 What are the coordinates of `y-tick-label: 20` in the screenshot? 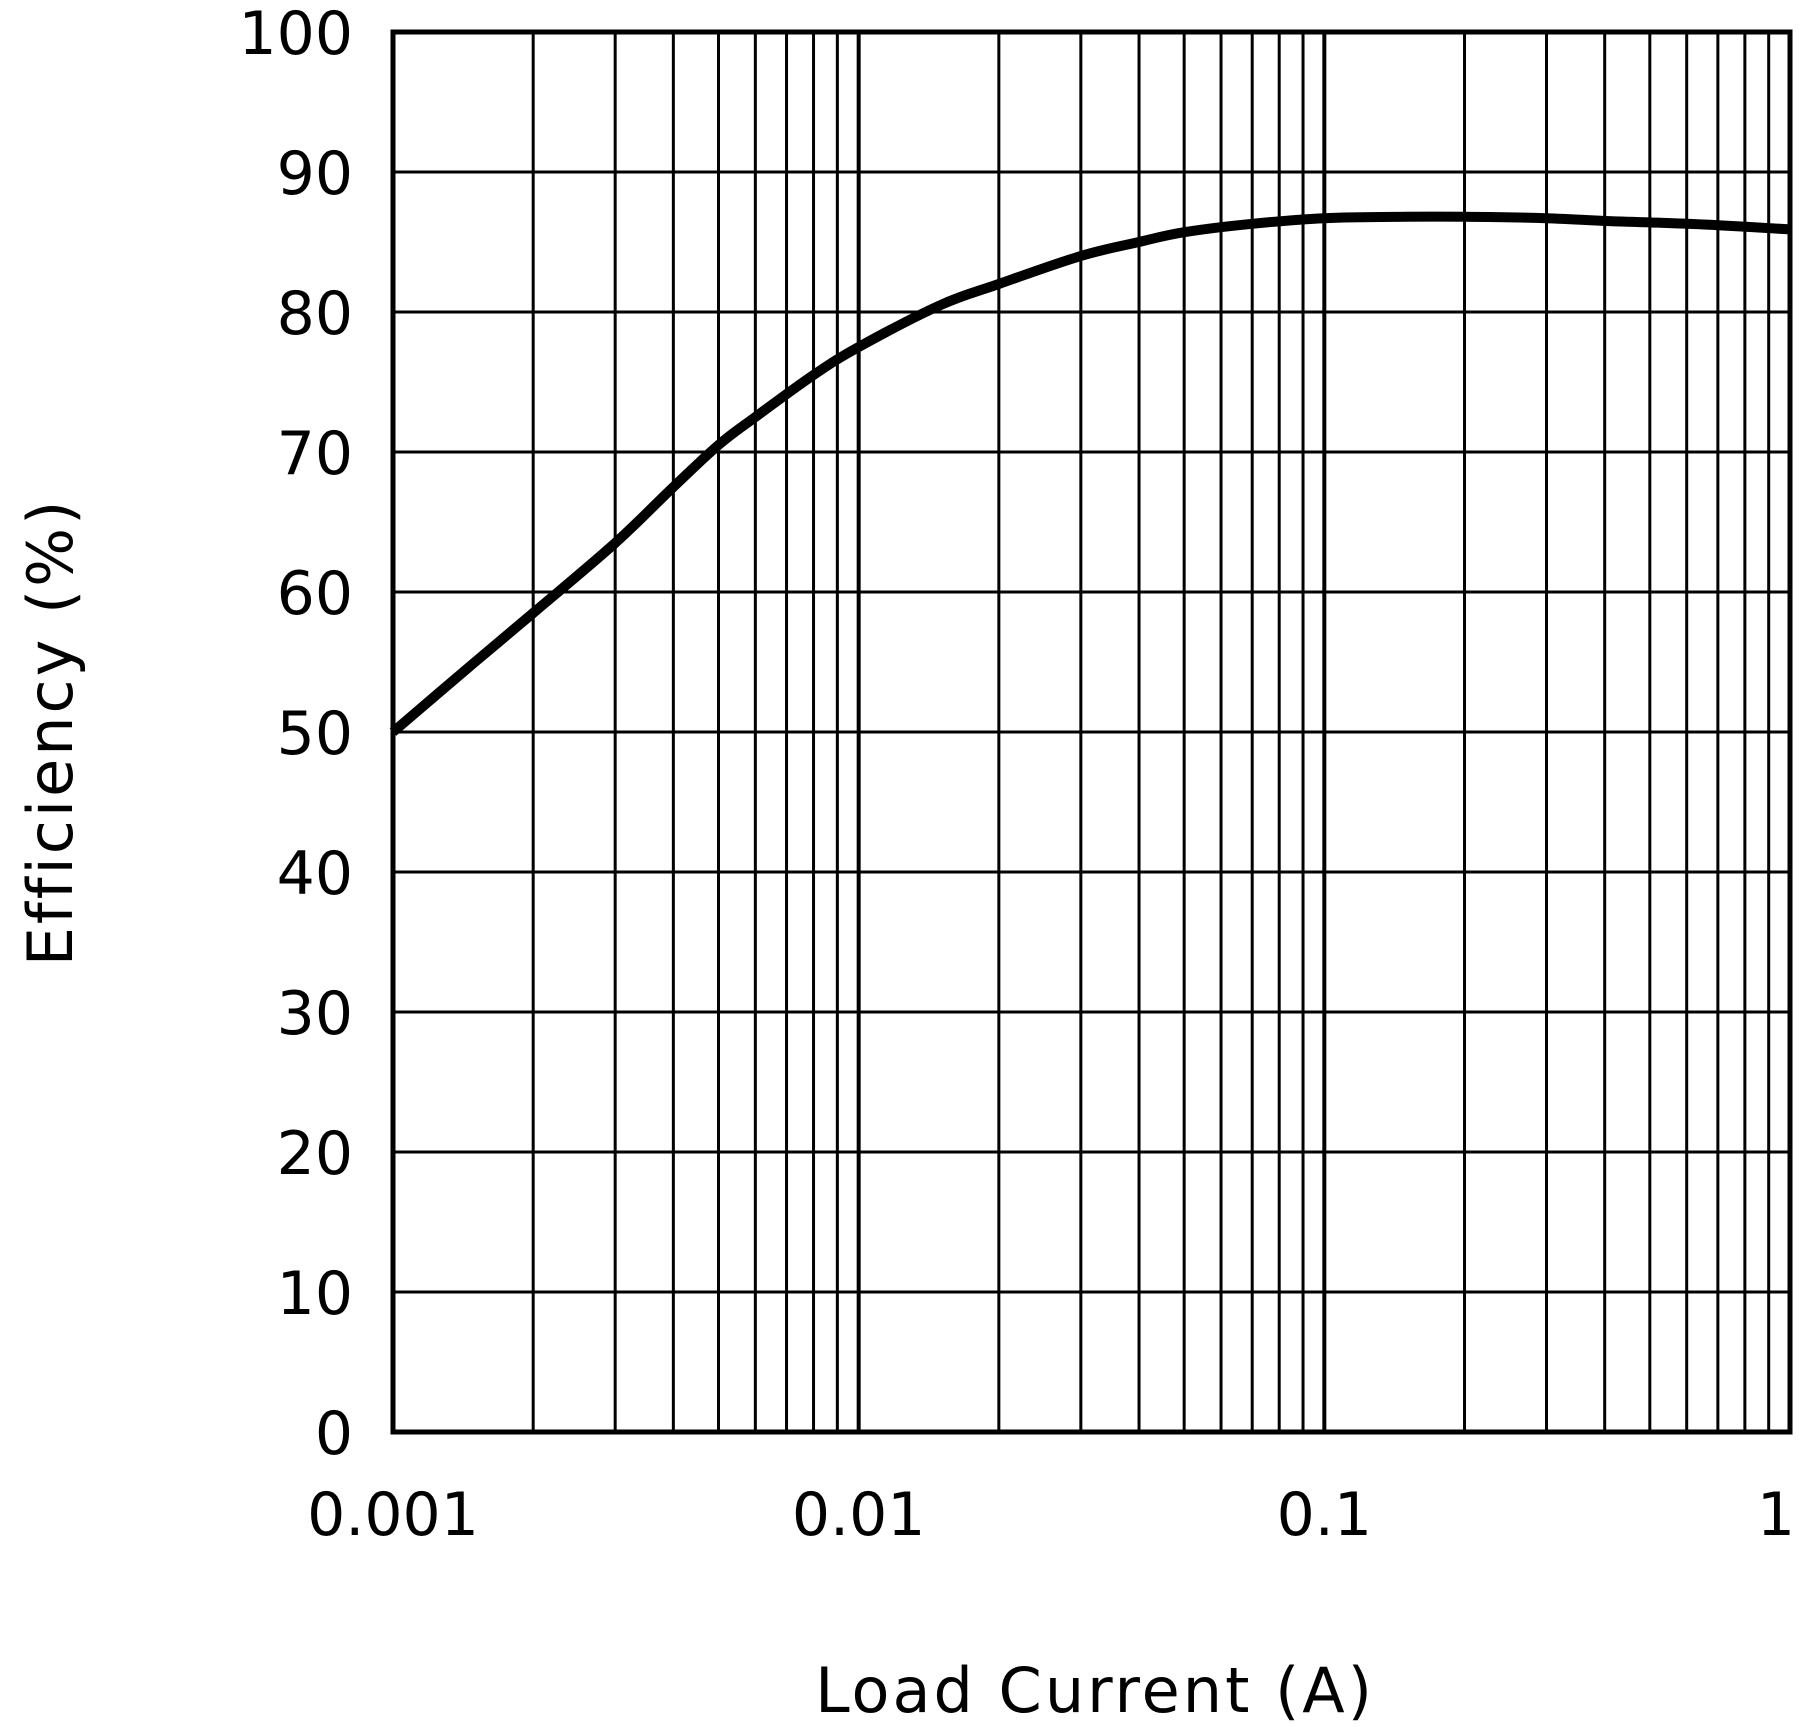 It's located at (315, 1154).